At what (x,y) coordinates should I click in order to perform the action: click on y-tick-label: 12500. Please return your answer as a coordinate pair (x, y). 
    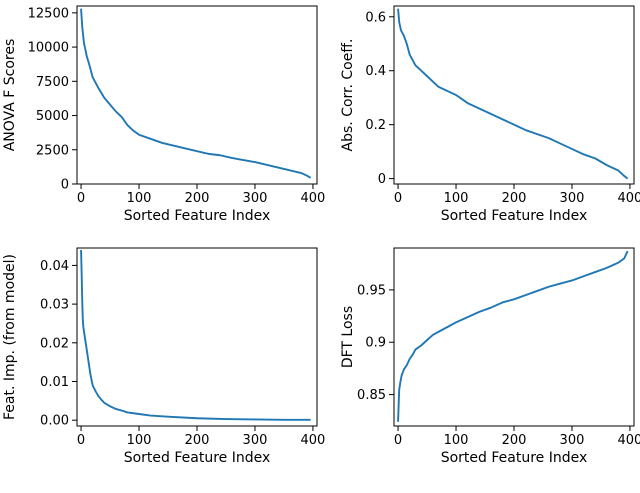
    Looking at the image, I should click on (48, 13).